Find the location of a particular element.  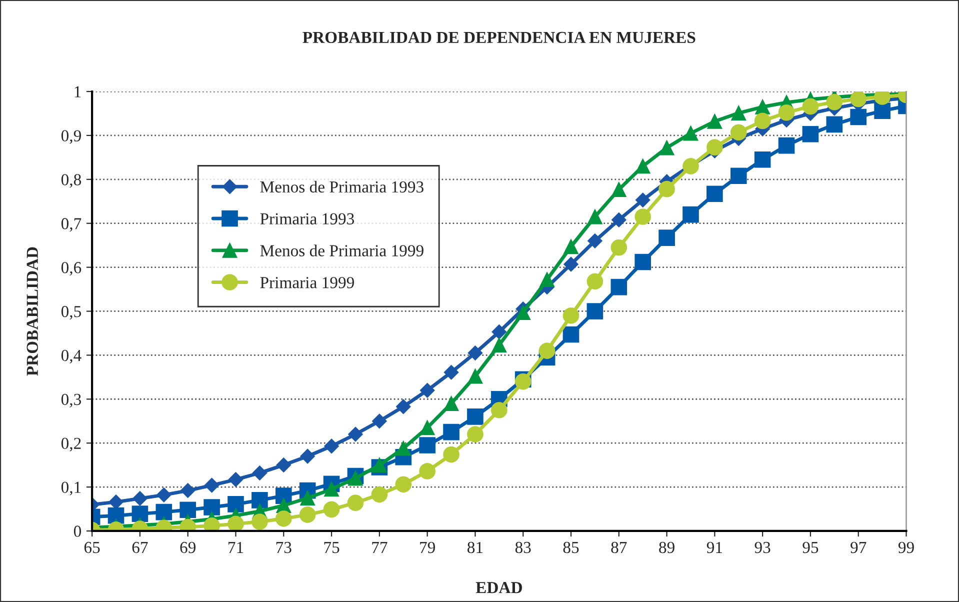

x-tick-label: 83 is located at coordinates (523, 548).